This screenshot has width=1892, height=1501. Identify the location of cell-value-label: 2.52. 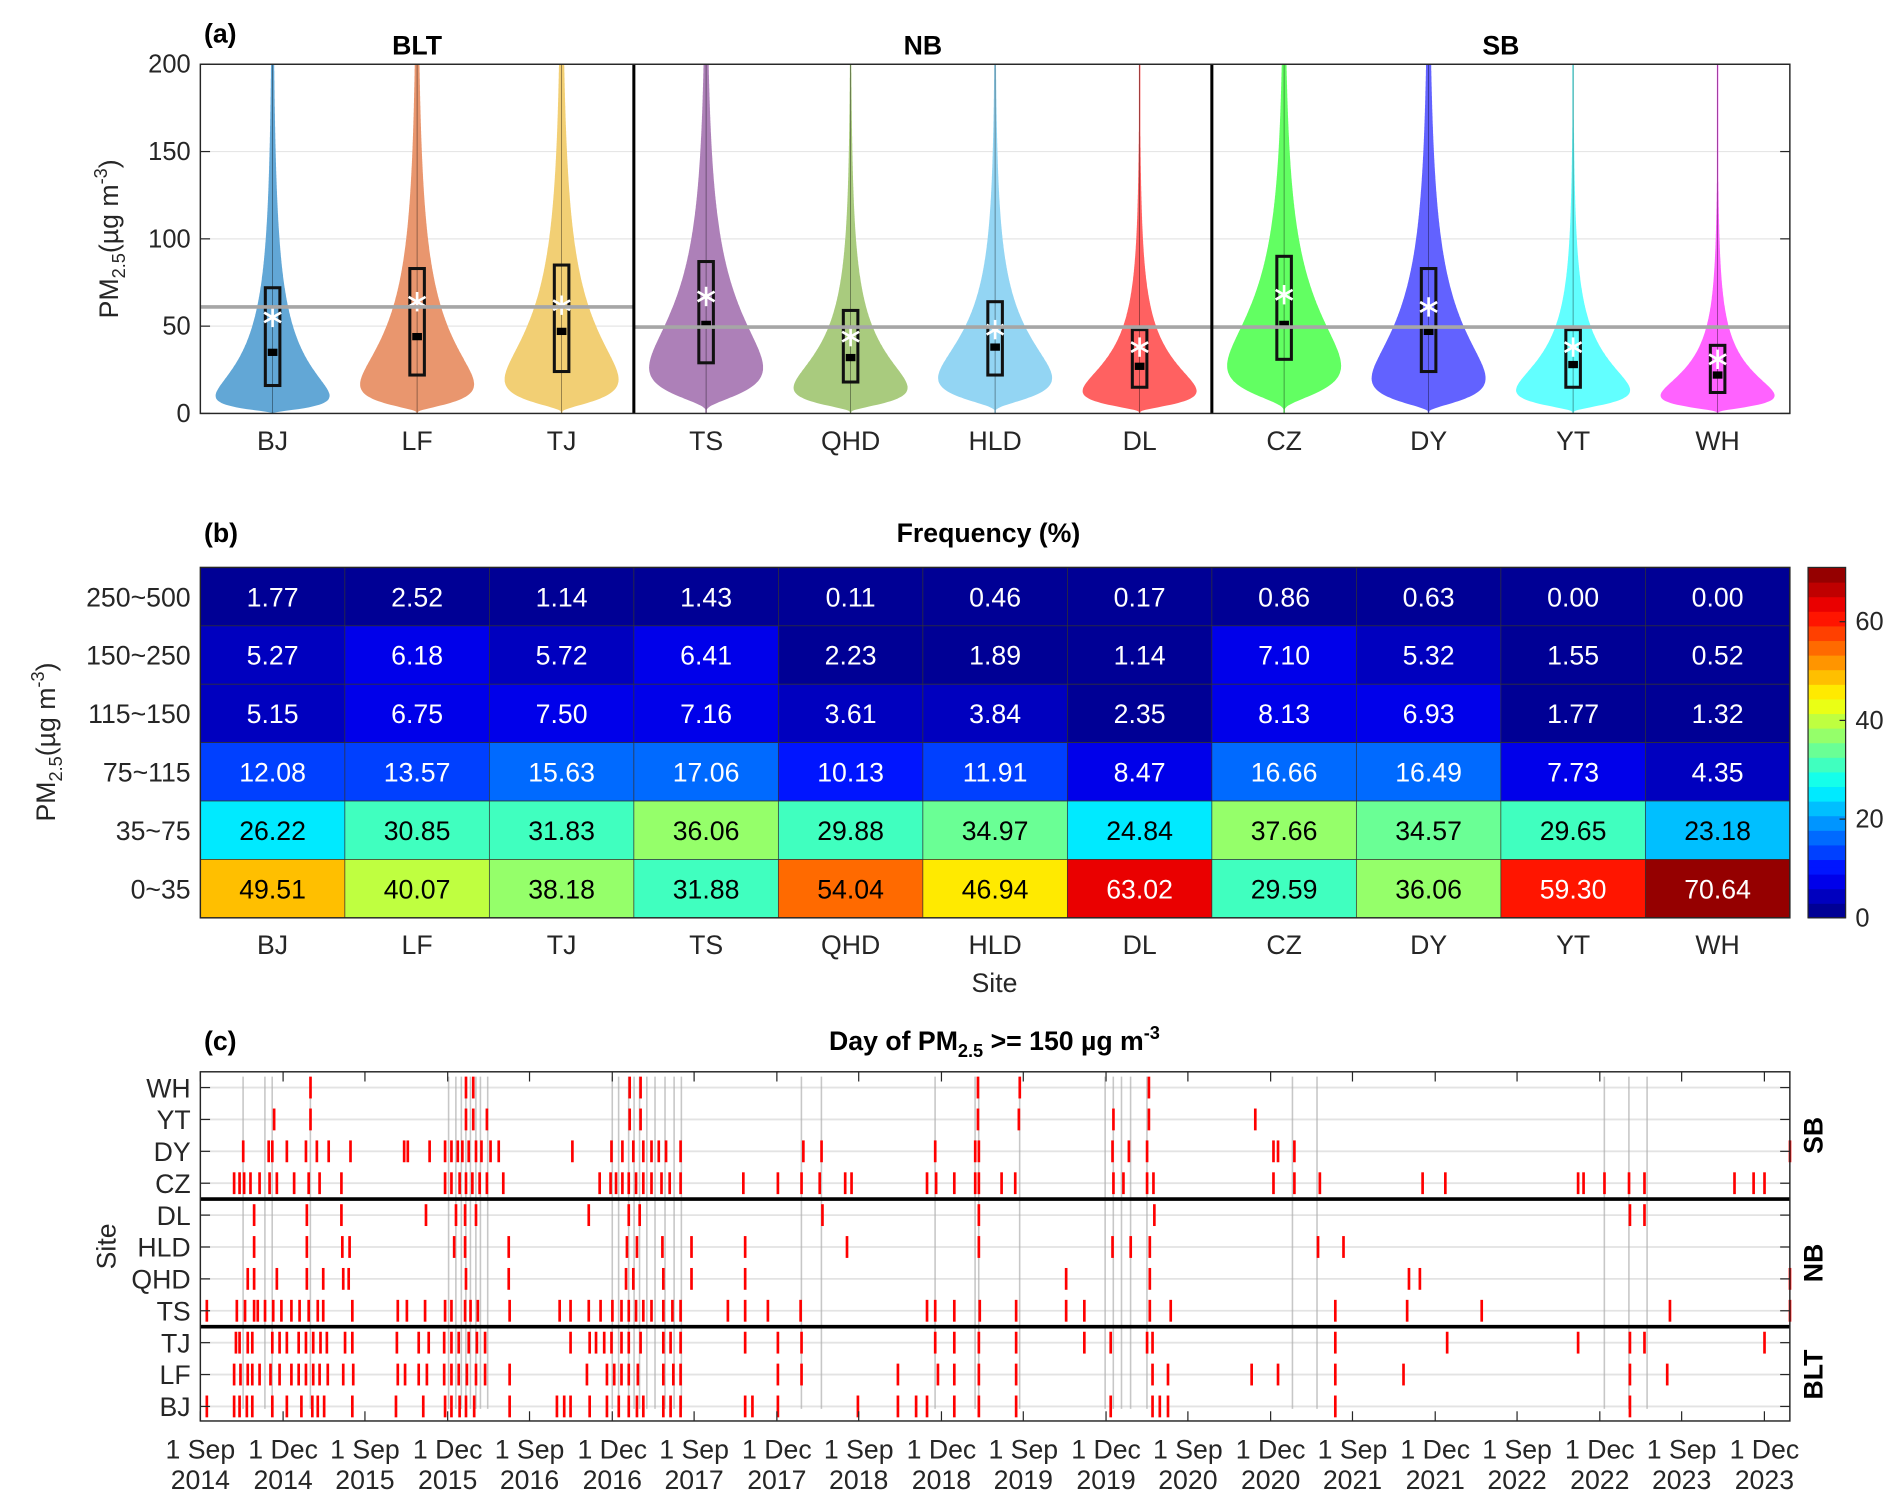
(417, 597).